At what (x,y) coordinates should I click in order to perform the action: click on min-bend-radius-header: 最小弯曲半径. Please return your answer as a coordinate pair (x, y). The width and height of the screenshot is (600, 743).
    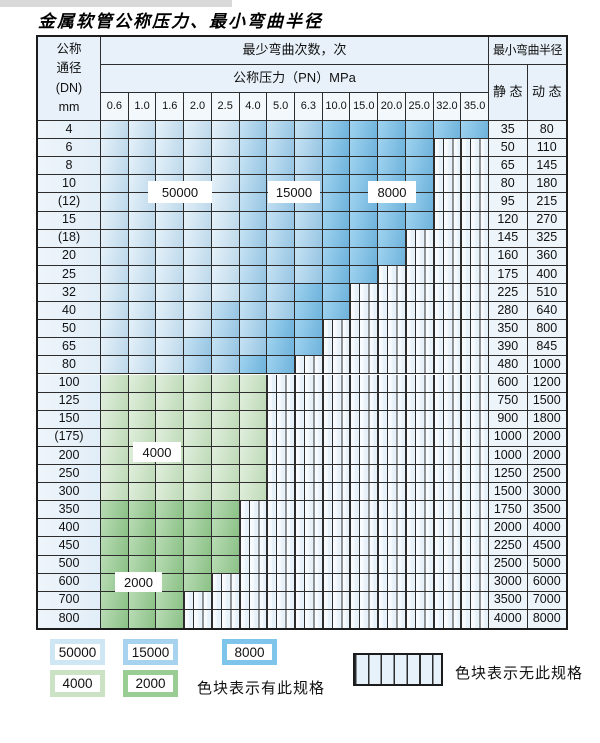
    Looking at the image, I should click on (527, 51).